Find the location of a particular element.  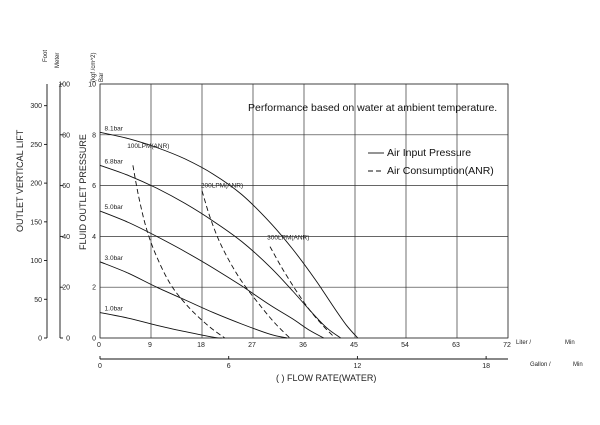

series-300lpm-anr is located at coordinates (302, 292).